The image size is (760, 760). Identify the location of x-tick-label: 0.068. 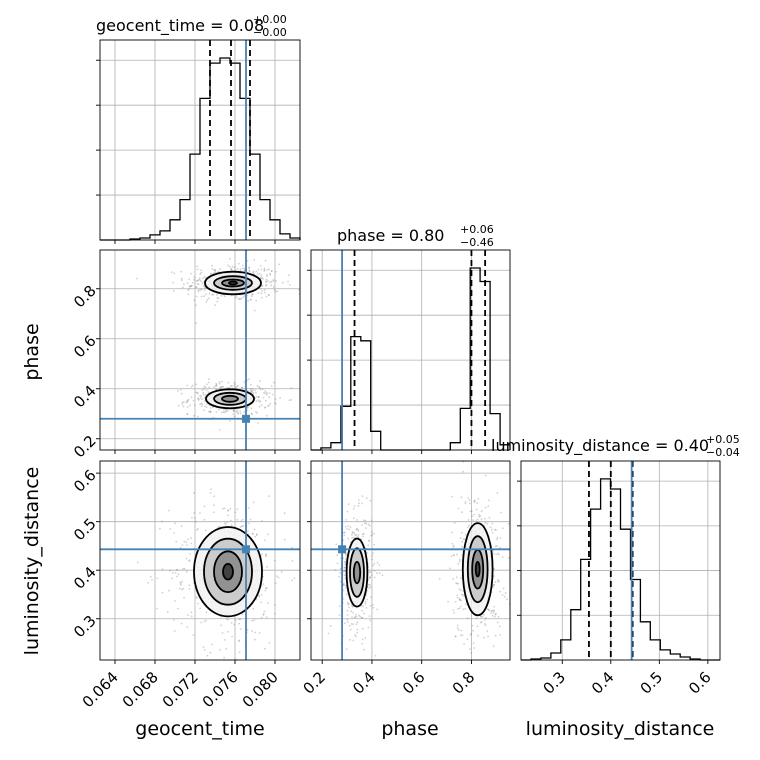
(140, 689).